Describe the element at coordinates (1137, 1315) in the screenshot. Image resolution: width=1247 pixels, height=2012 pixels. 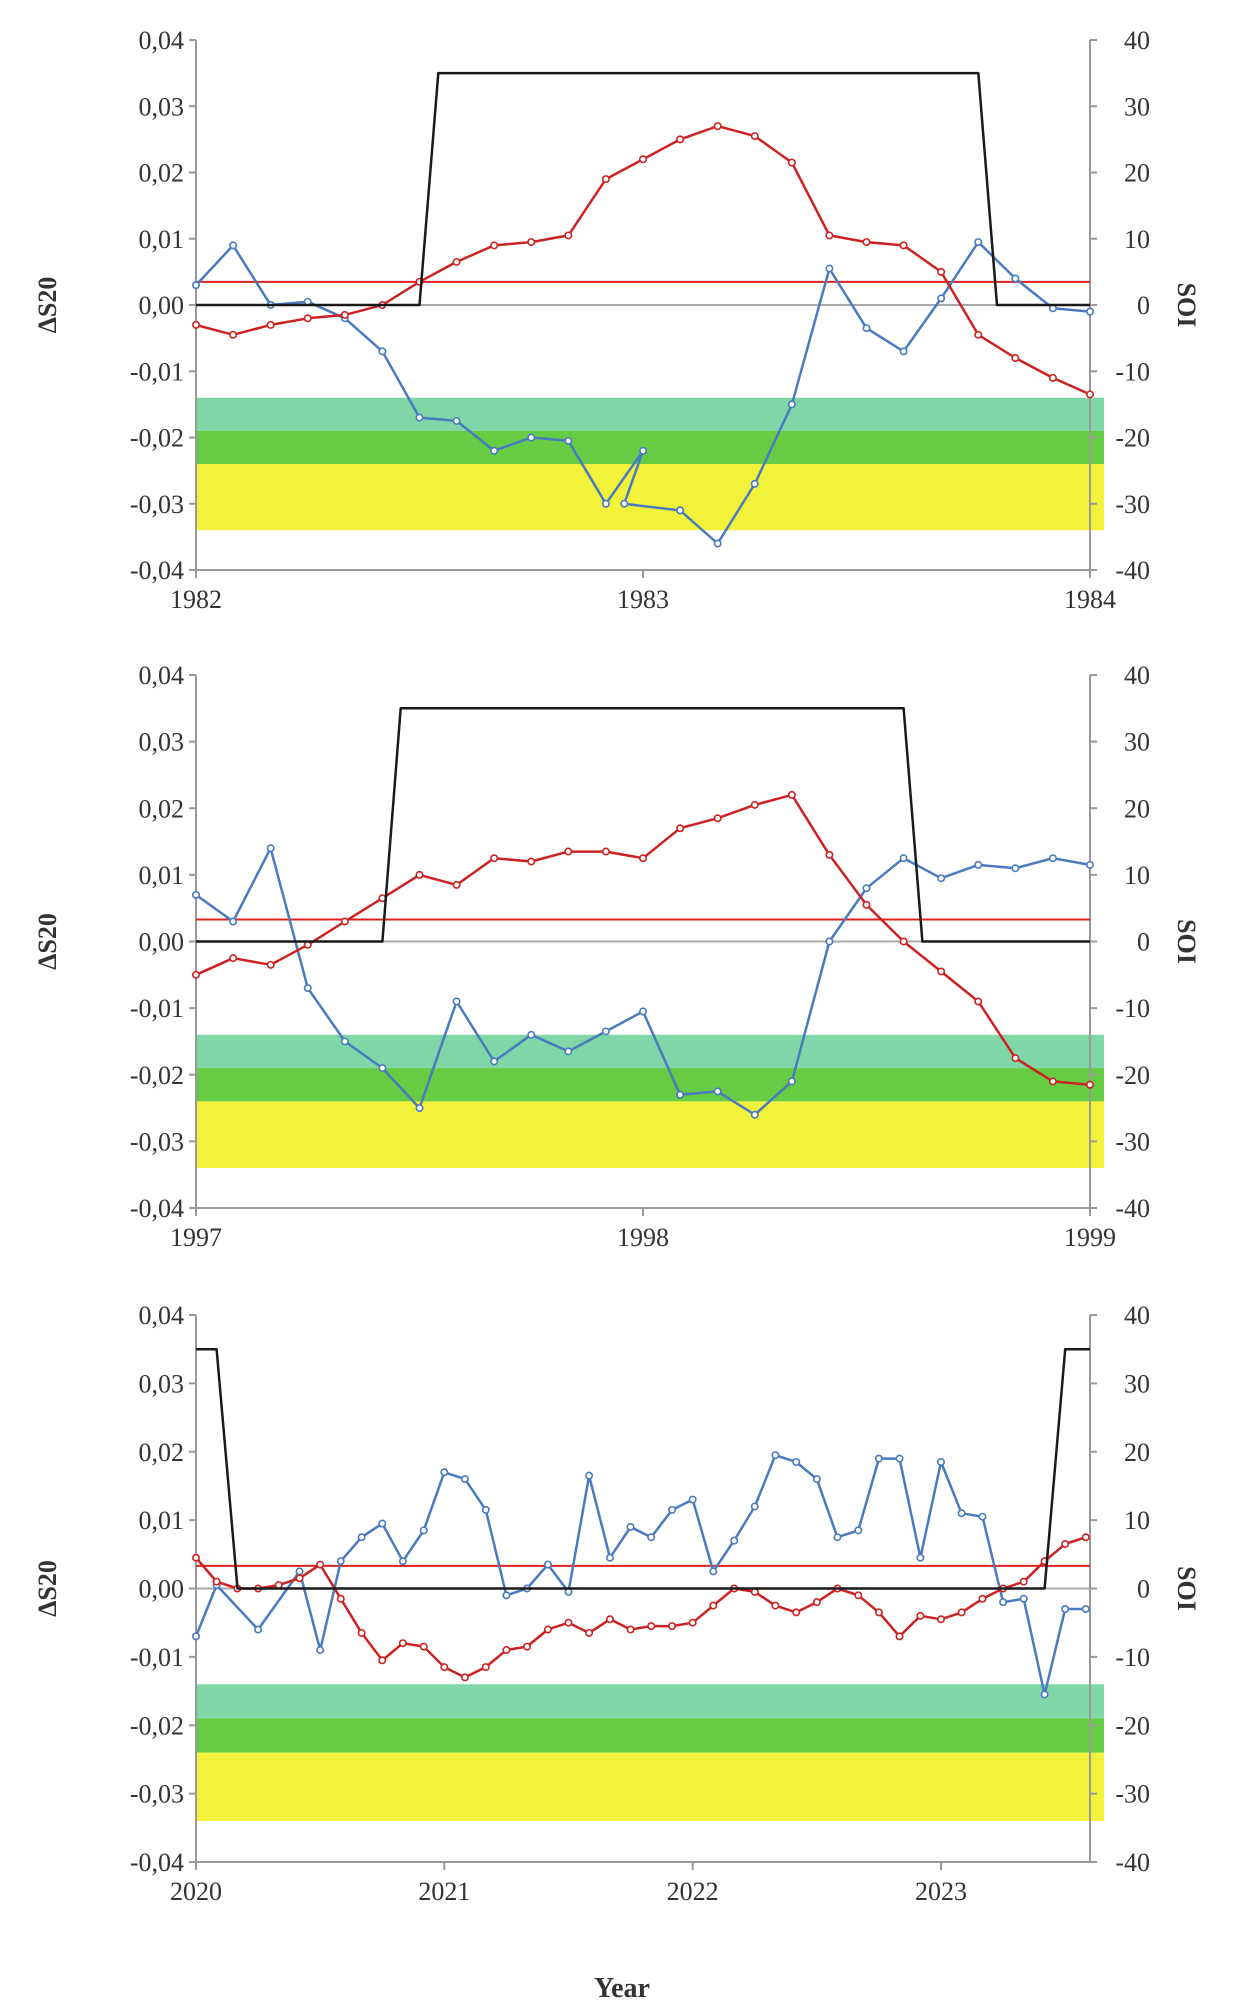
I see `right-tick-label: 40` at that location.